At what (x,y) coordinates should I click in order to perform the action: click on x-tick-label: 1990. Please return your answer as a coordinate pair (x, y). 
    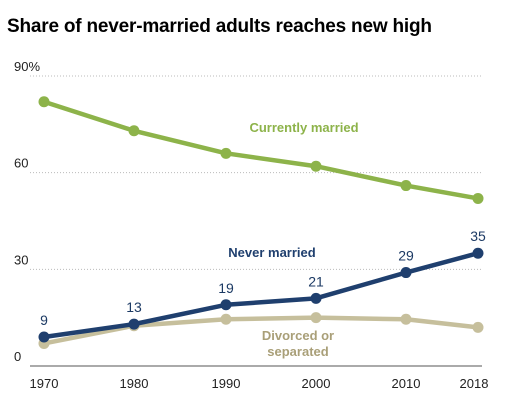
    Looking at the image, I should click on (226, 383).